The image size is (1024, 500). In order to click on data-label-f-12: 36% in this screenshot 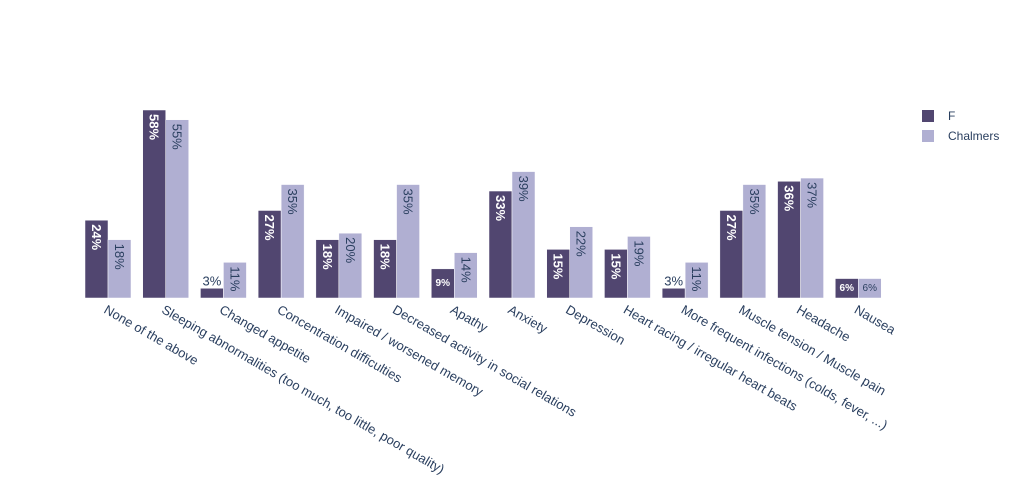, I will do `click(789, 198)`.